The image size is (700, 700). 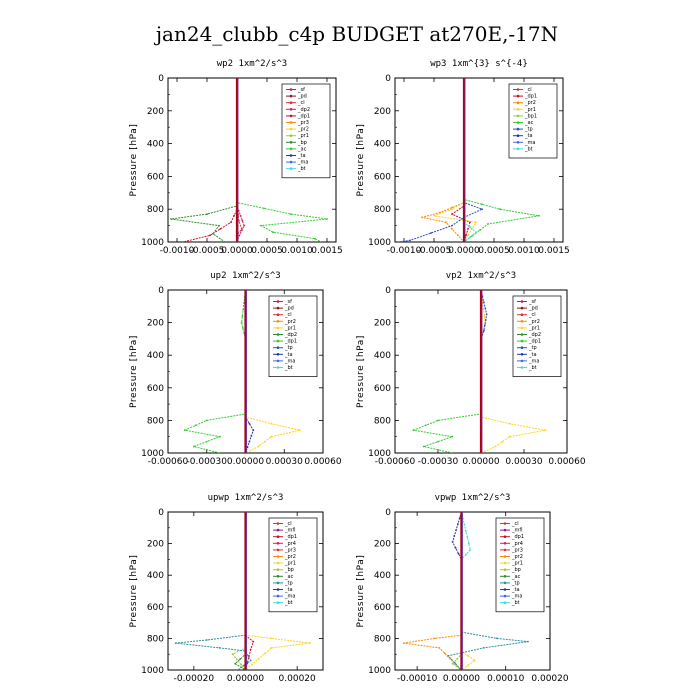 I want to click on x-tick-label: -0.0010, so click(x=404, y=251).